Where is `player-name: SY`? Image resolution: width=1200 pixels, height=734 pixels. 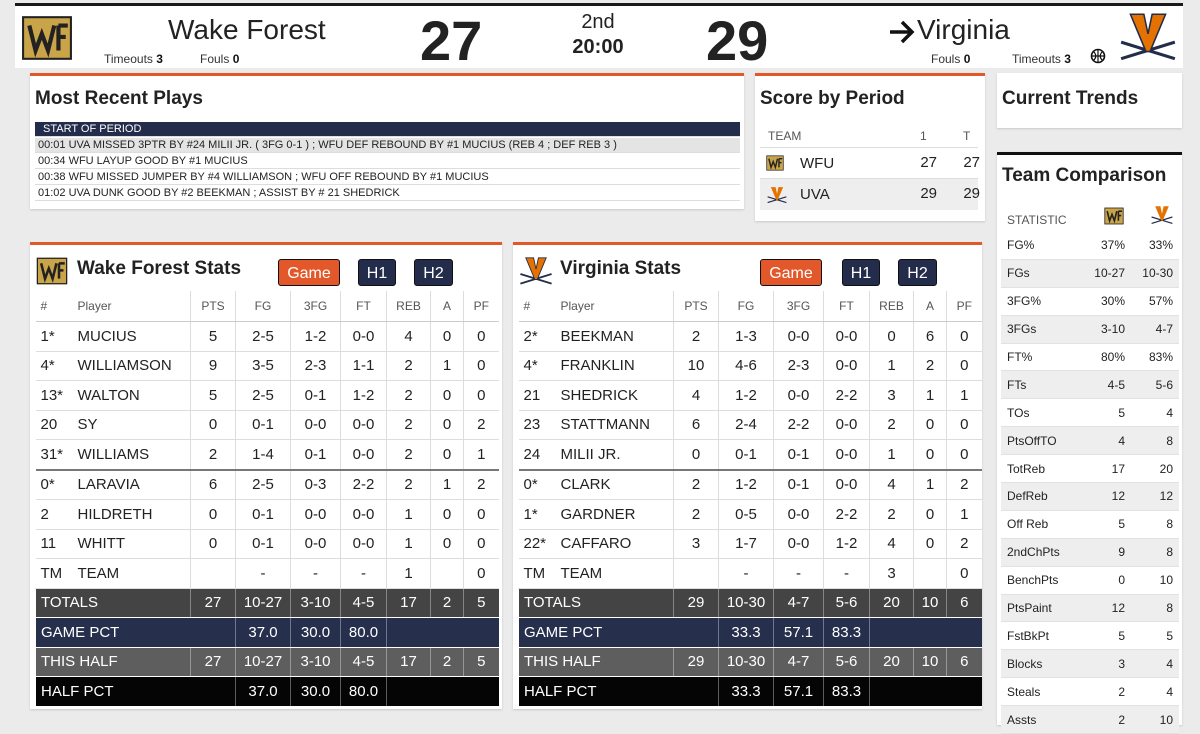 player-name: SY is located at coordinates (131, 425).